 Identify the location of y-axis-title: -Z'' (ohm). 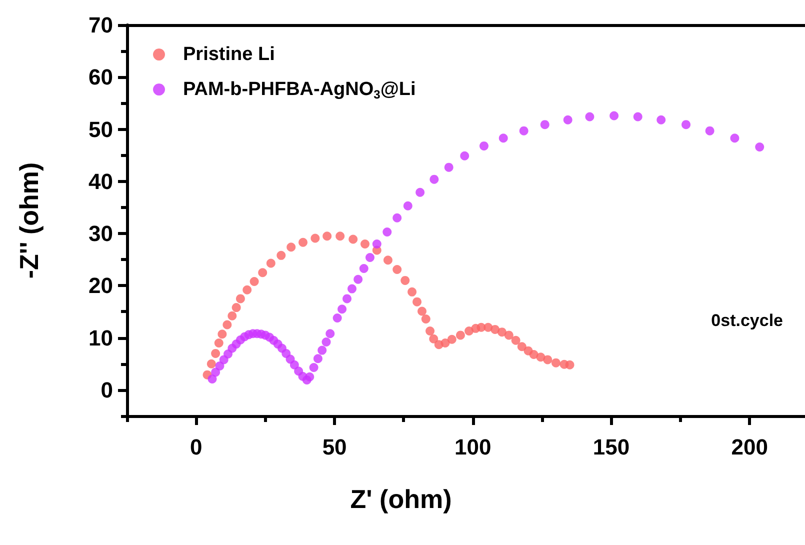
(29, 220).